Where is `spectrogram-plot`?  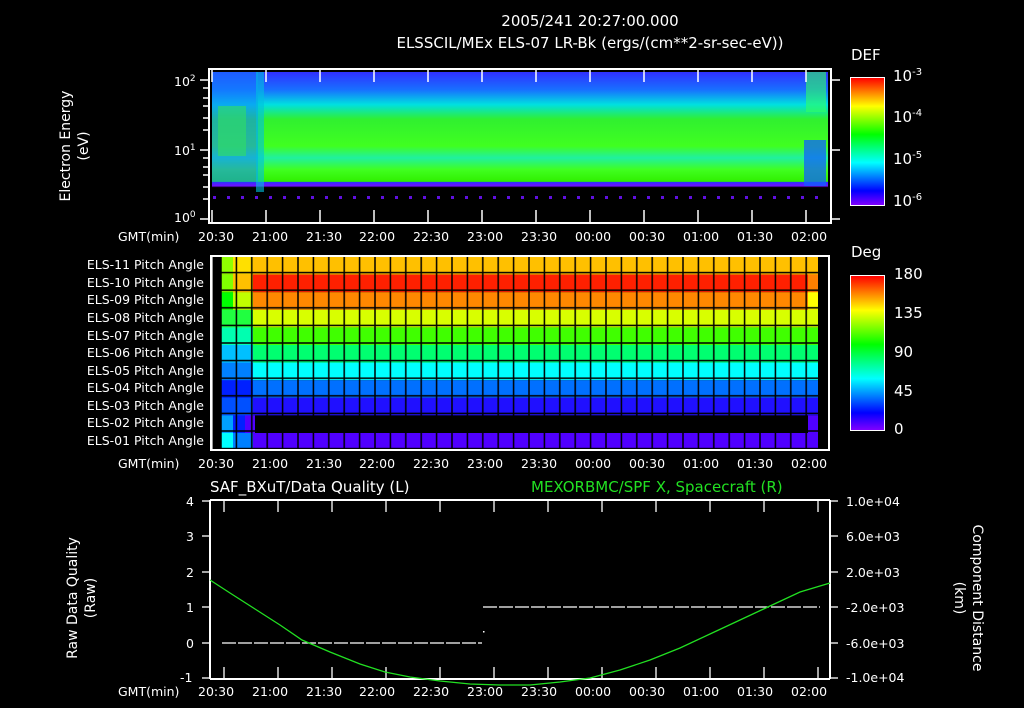 spectrogram-plot is located at coordinates (520, 146).